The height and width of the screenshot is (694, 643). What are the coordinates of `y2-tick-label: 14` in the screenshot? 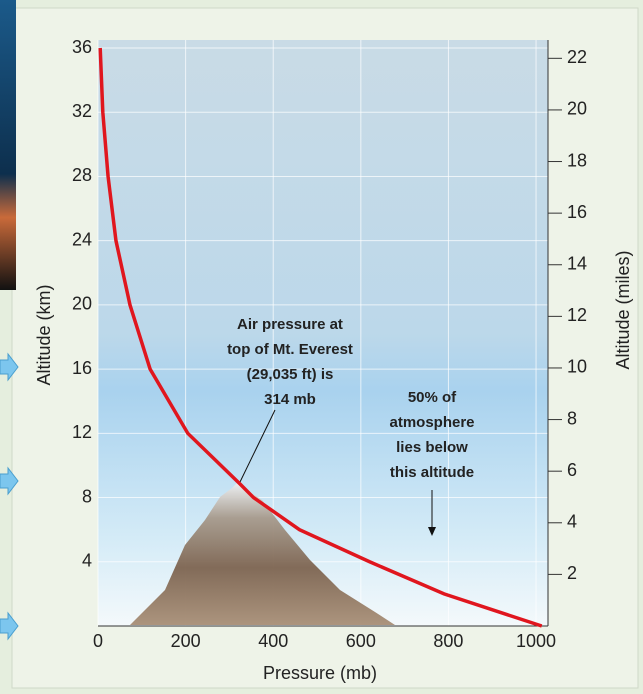 It's located at (577, 264).